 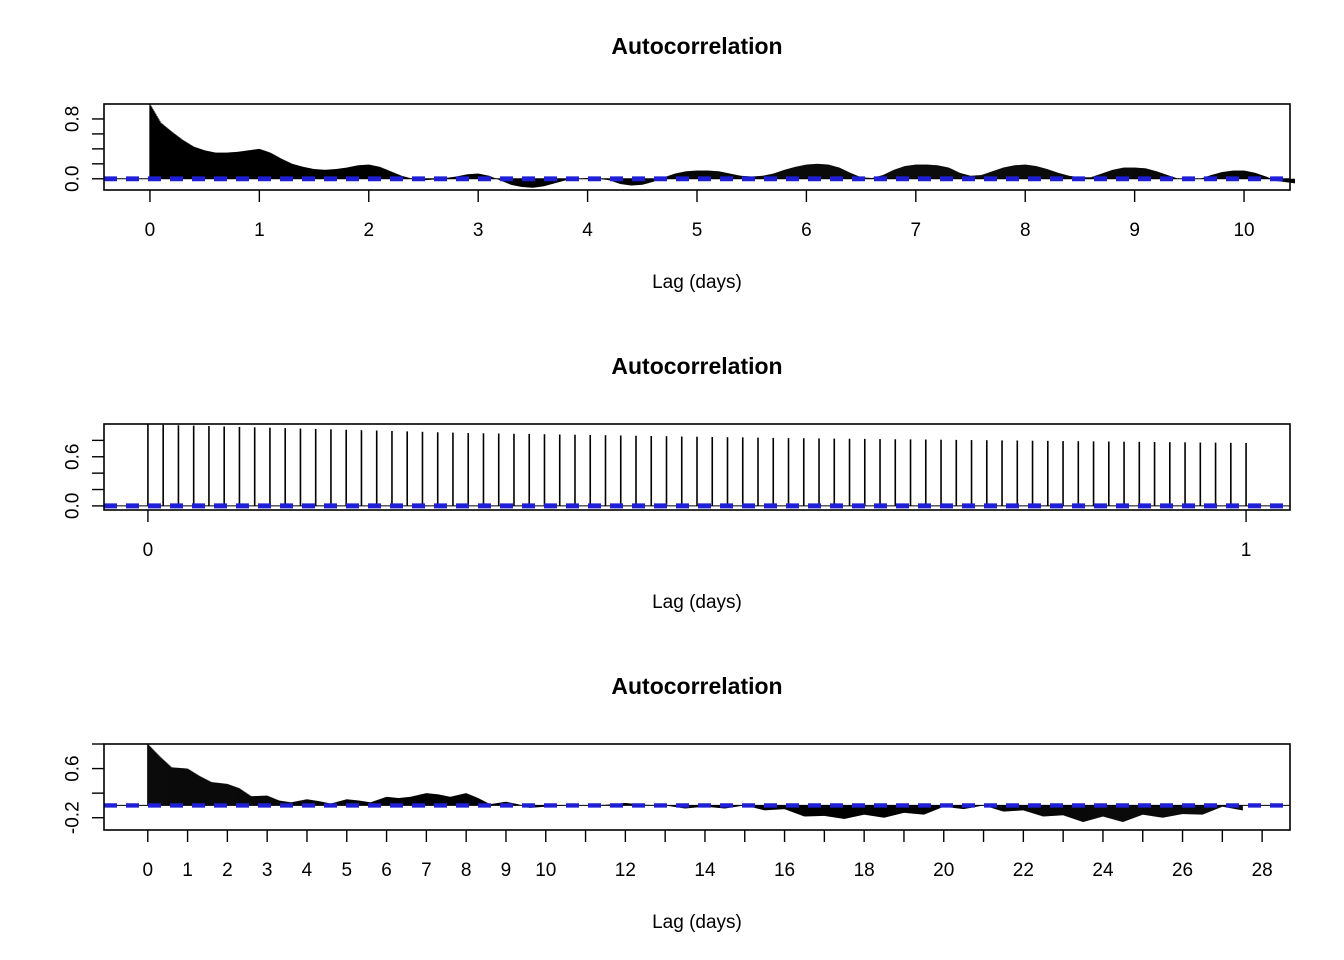 I want to click on x-tick-label: 24, so click(x=1103, y=870).